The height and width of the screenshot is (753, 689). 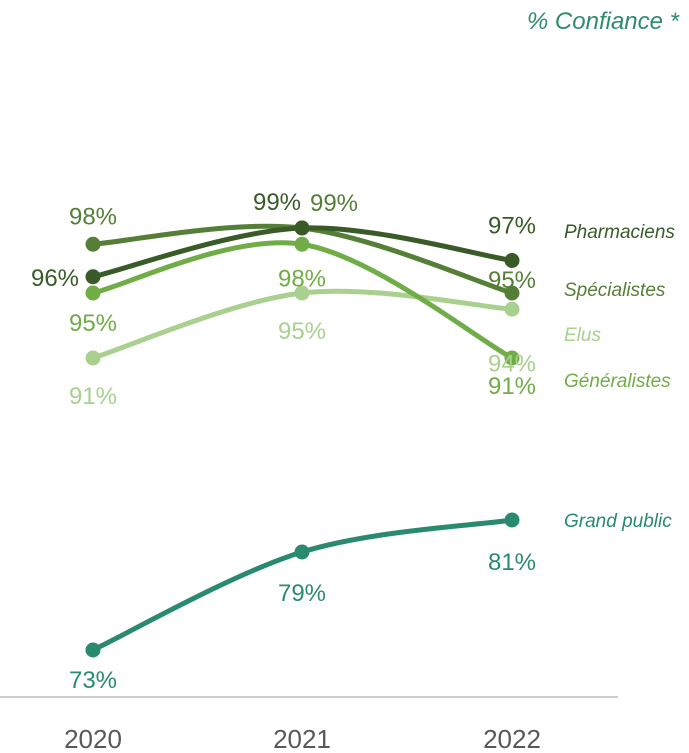 What do you see at coordinates (334, 203) in the screenshot?
I see `data-label-specialistes-2021: 99%` at bounding box center [334, 203].